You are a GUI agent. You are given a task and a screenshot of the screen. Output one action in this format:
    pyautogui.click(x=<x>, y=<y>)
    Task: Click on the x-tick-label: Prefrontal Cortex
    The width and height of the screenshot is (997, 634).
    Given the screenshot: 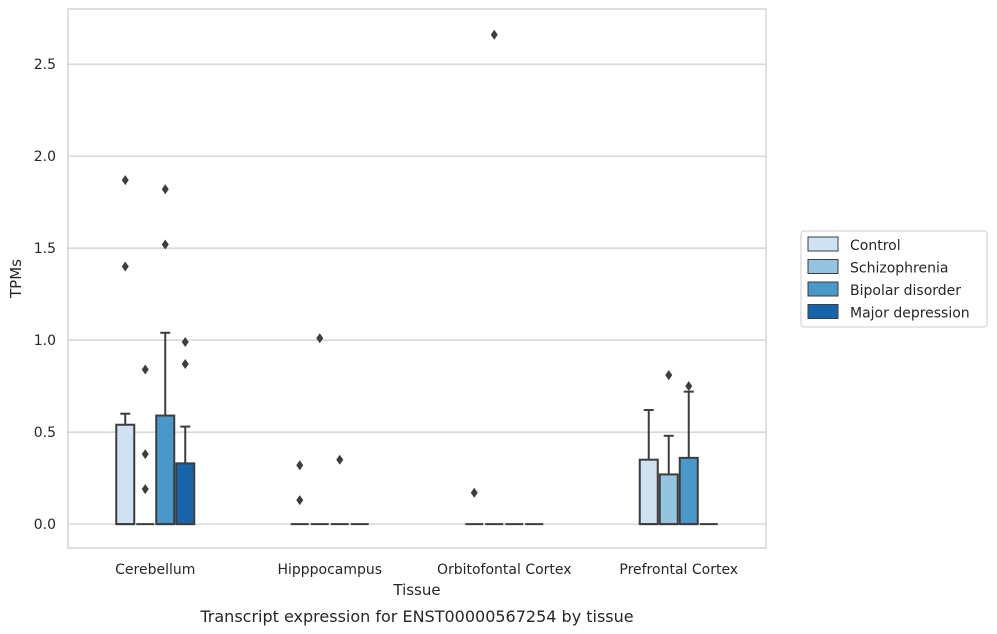 What is the action you would take?
    pyautogui.click(x=678, y=570)
    